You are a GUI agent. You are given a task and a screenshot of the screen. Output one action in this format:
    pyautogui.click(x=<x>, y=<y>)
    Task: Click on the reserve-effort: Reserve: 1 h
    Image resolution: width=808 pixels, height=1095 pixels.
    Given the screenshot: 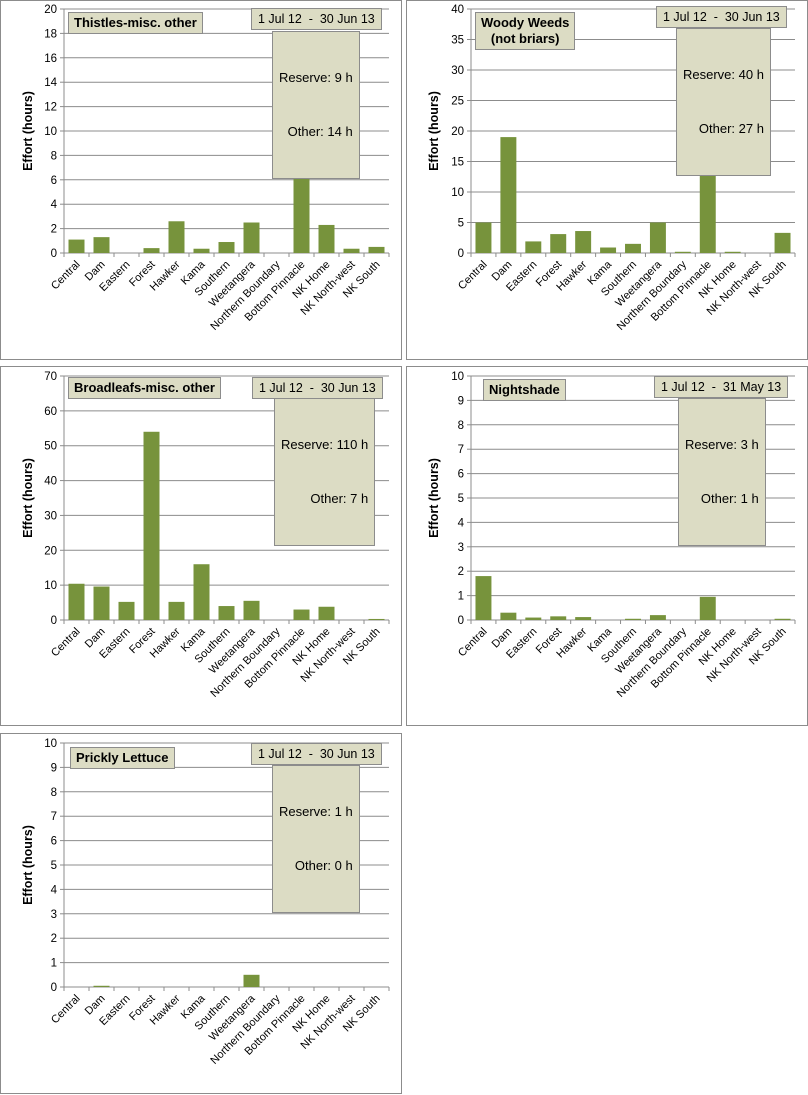 What is the action you would take?
    pyautogui.click(x=316, y=811)
    